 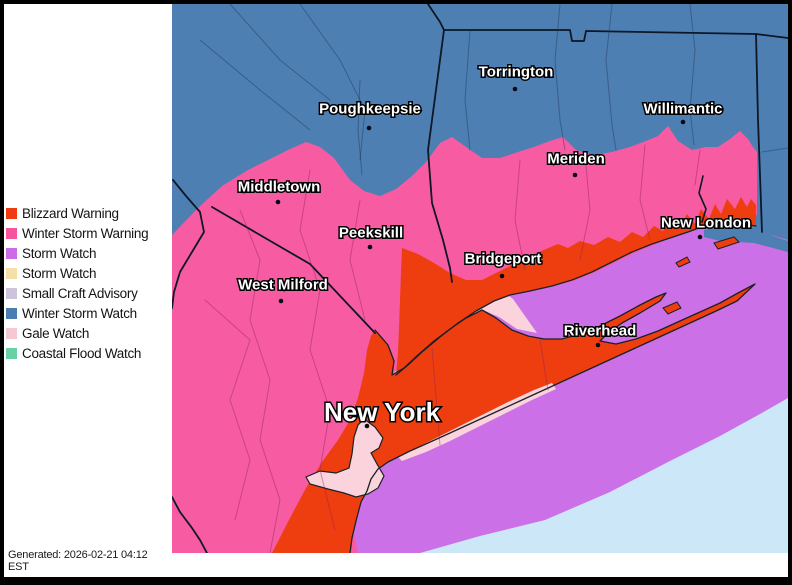 I want to click on legend-item: Winter Storm Watch, so click(x=77, y=313).